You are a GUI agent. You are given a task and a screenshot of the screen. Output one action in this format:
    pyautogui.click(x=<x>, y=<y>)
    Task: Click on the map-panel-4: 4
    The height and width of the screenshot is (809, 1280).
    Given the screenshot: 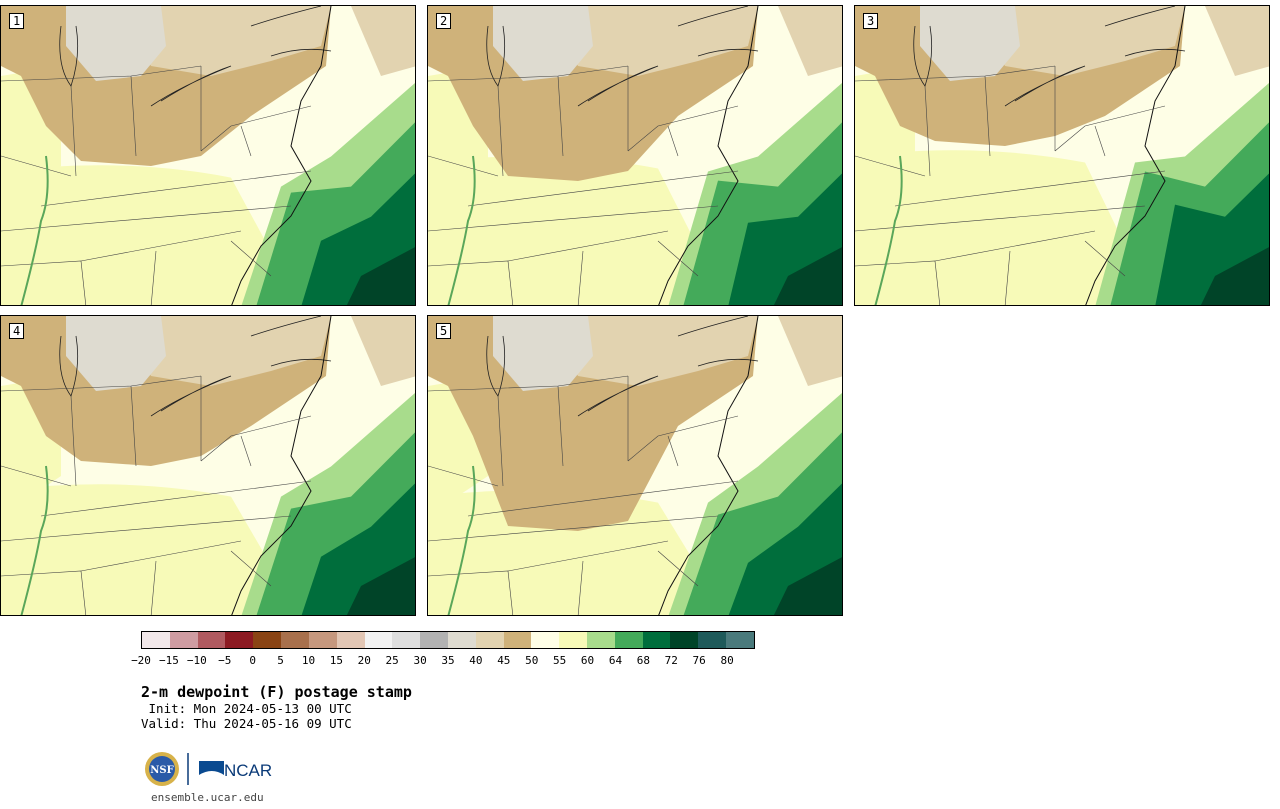 What is the action you would take?
    pyautogui.click(x=208, y=465)
    